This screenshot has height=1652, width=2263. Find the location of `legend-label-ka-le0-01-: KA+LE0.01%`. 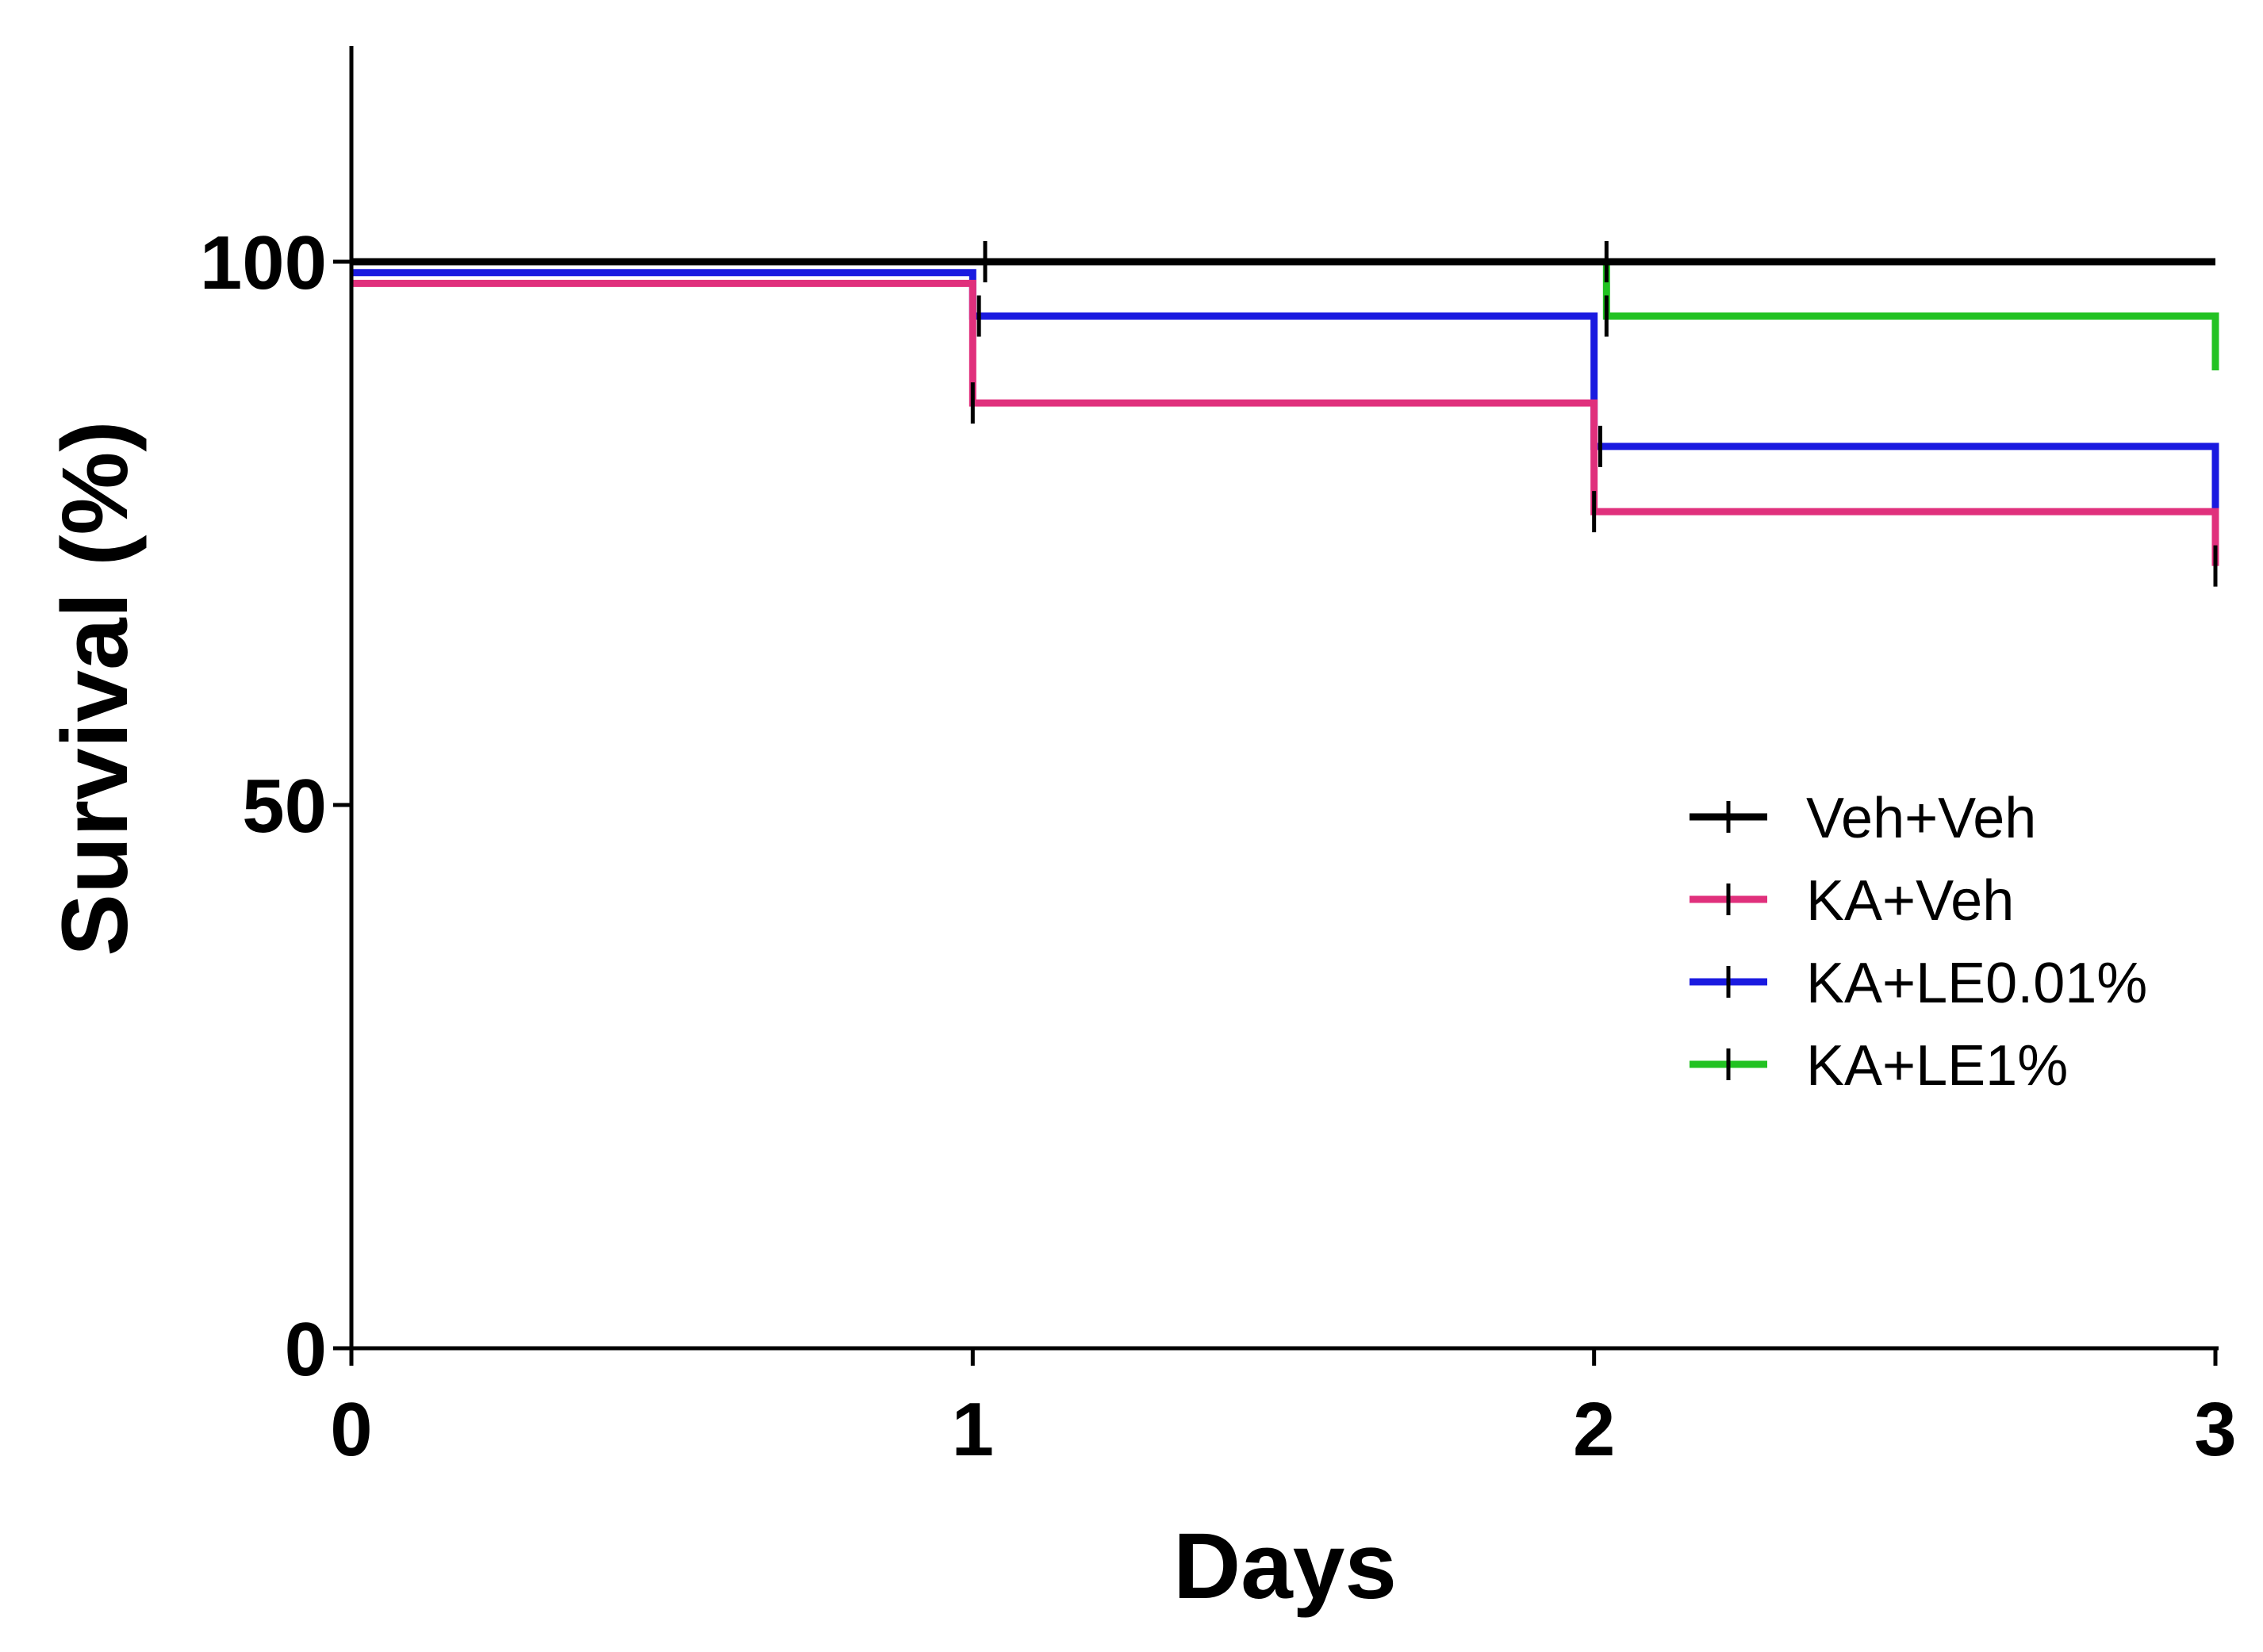

legend-label-ka-le0-01-: KA+LE0.01% is located at coordinates (1976, 983).